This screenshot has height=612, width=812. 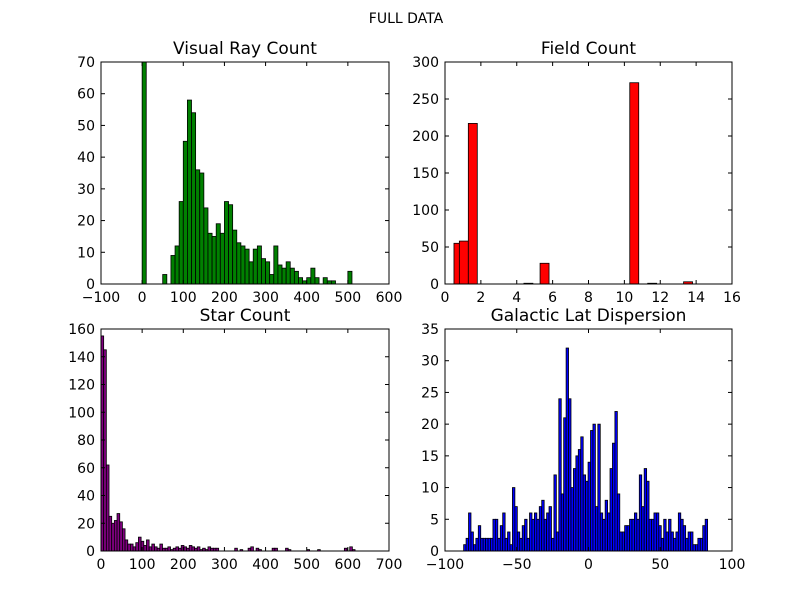 I want to click on y-tick-label: 15, so click(x=430, y=457).